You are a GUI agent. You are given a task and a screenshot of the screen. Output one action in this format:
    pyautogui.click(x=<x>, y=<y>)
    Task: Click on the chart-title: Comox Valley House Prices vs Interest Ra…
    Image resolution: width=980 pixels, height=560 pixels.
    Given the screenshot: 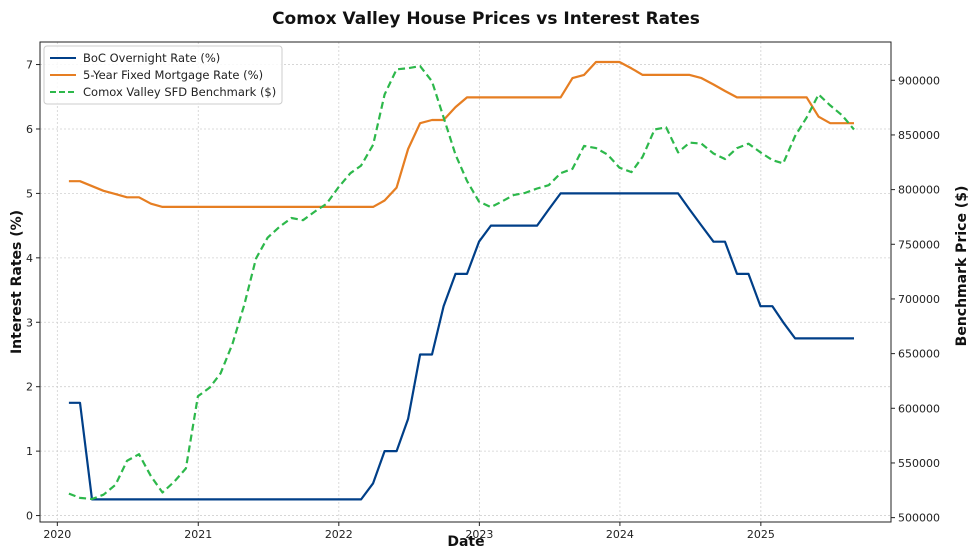 What is the action you would take?
    pyautogui.click(x=486, y=19)
    